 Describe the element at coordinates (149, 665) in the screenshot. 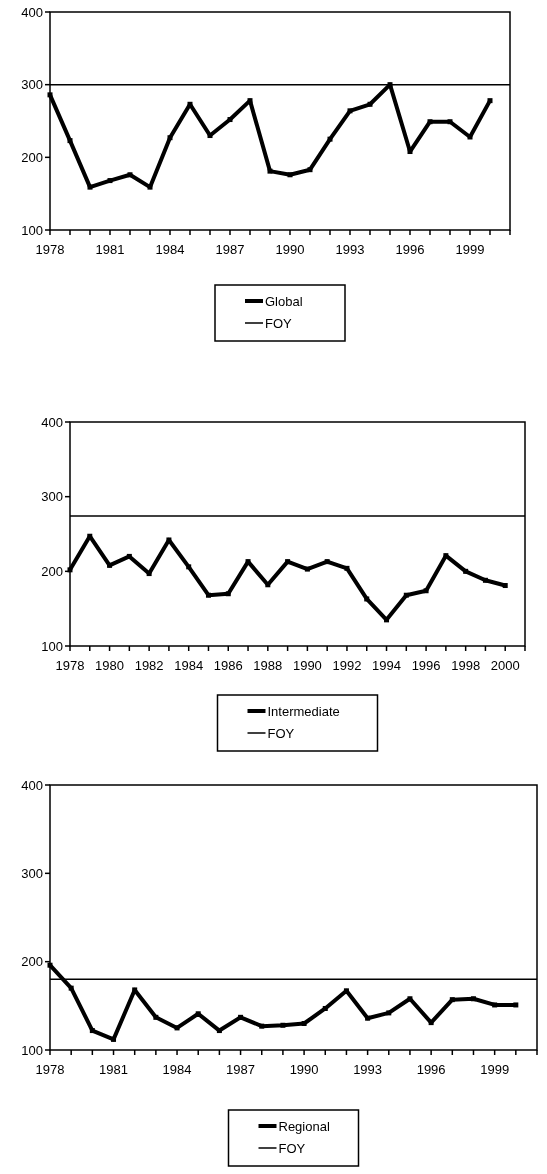

I see `x-tick-label: 1982` at that location.